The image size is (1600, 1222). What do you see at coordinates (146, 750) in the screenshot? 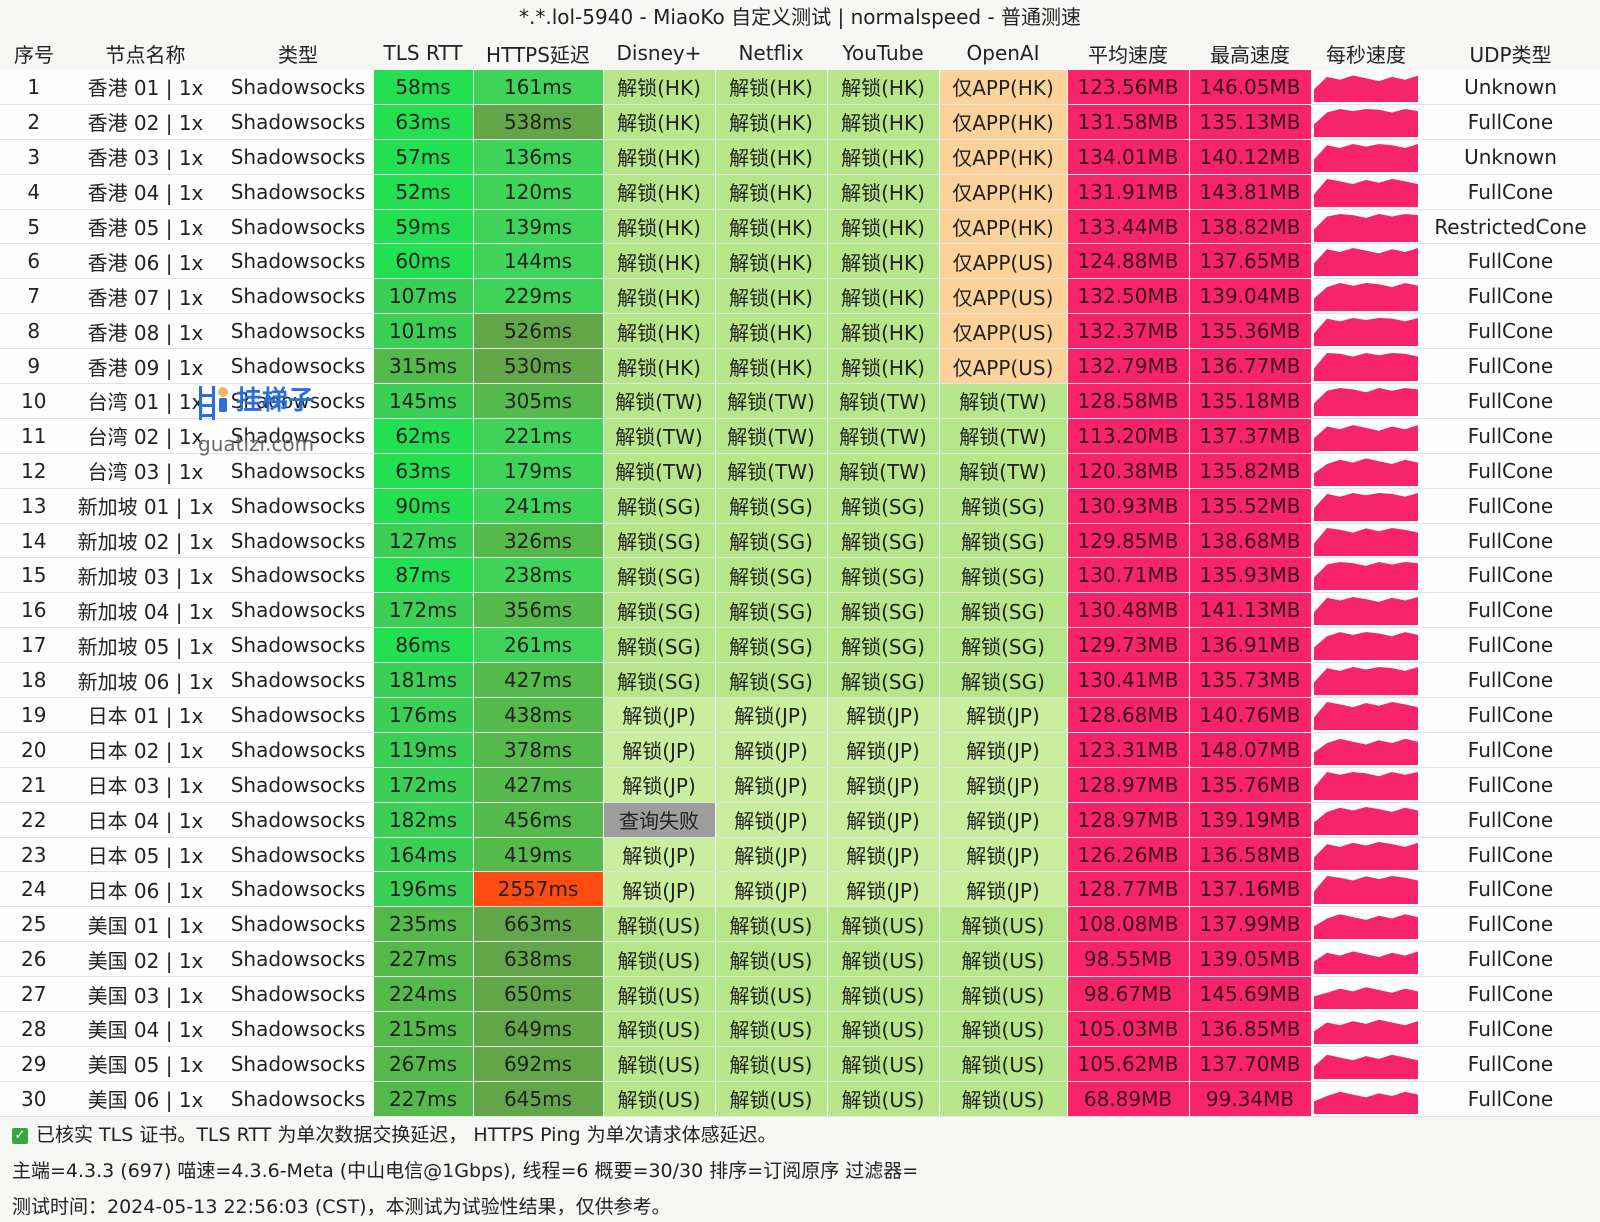
I see `cell-node-name: 日本 02 | 1x` at bounding box center [146, 750].